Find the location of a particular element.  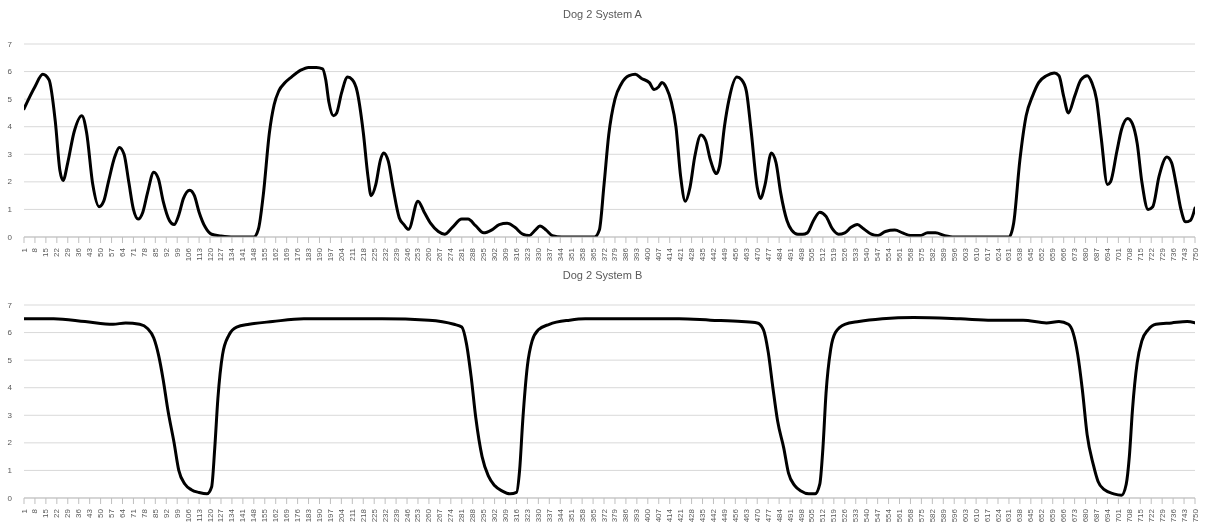

x-tick-label: 624 is located at coordinates (998, 515).